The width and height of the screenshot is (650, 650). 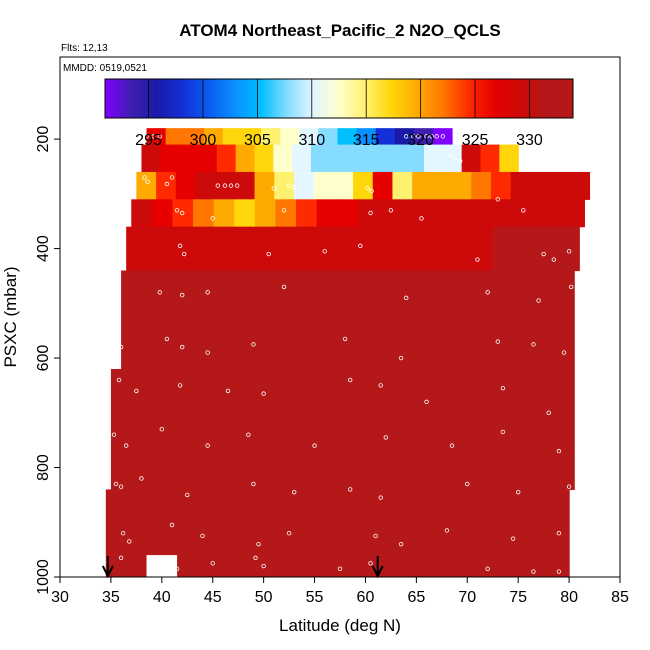 I want to click on y-tick-label: 200, so click(x=43, y=139).